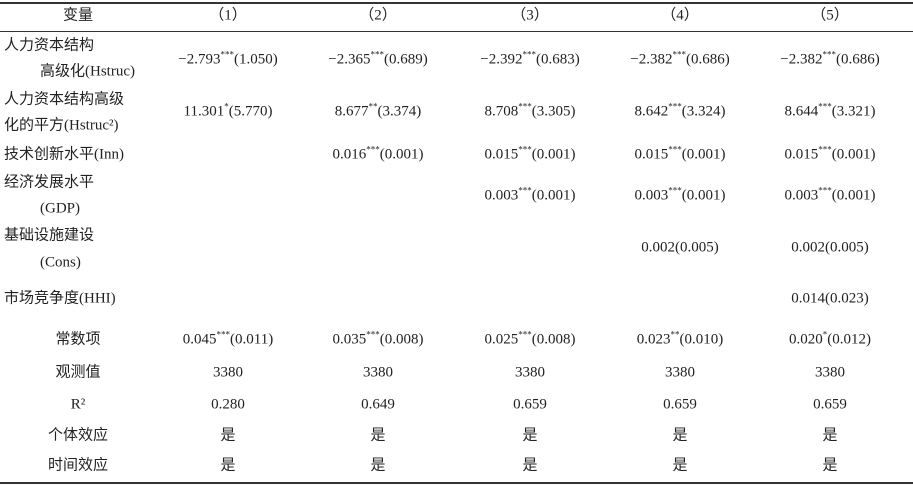 The height and width of the screenshot is (485, 913). I want to click on coefficient: 0.016, so click(349, 154).